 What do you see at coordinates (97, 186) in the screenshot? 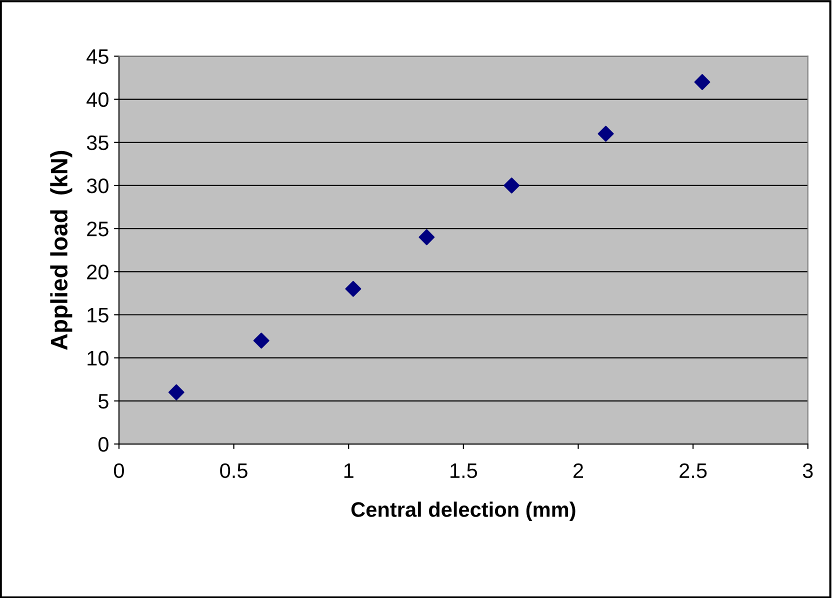
I see `y-tick-label: 30` at bounding box center [97, 186].